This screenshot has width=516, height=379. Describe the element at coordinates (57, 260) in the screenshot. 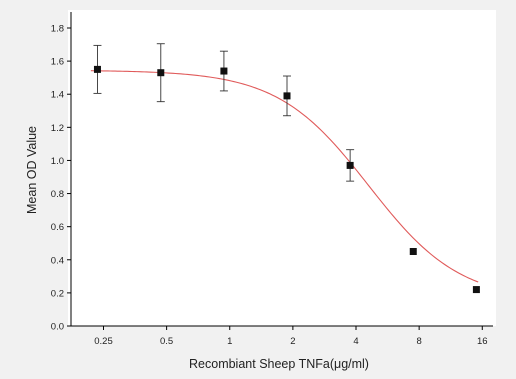

I see `y-tick-label: 0.4` at that location.